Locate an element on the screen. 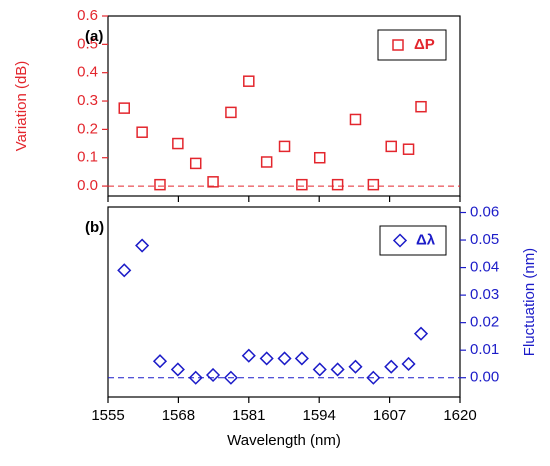 The height and width of the screenshot is (466, 550). x-tick-label: 1555 is located at coordinates (107, 415).